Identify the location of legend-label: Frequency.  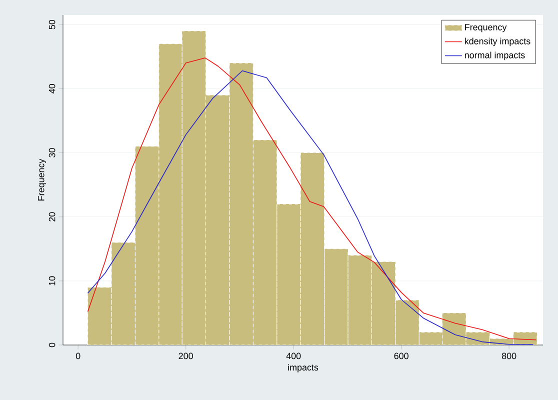
(486, 28).